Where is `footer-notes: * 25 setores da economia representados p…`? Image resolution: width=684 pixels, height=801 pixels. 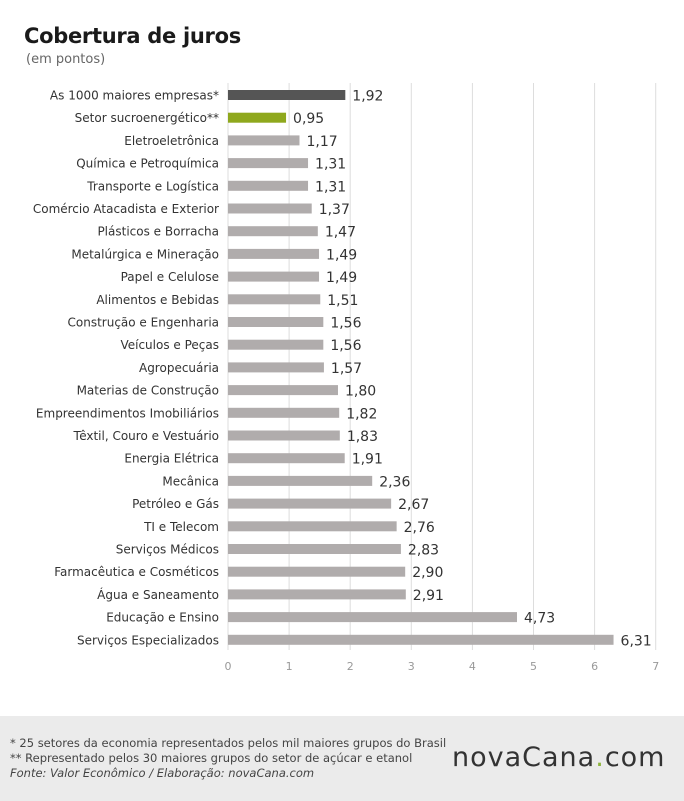 footer-notes: * 25 setores da economia representados p… is located at coordinates (228, 758).